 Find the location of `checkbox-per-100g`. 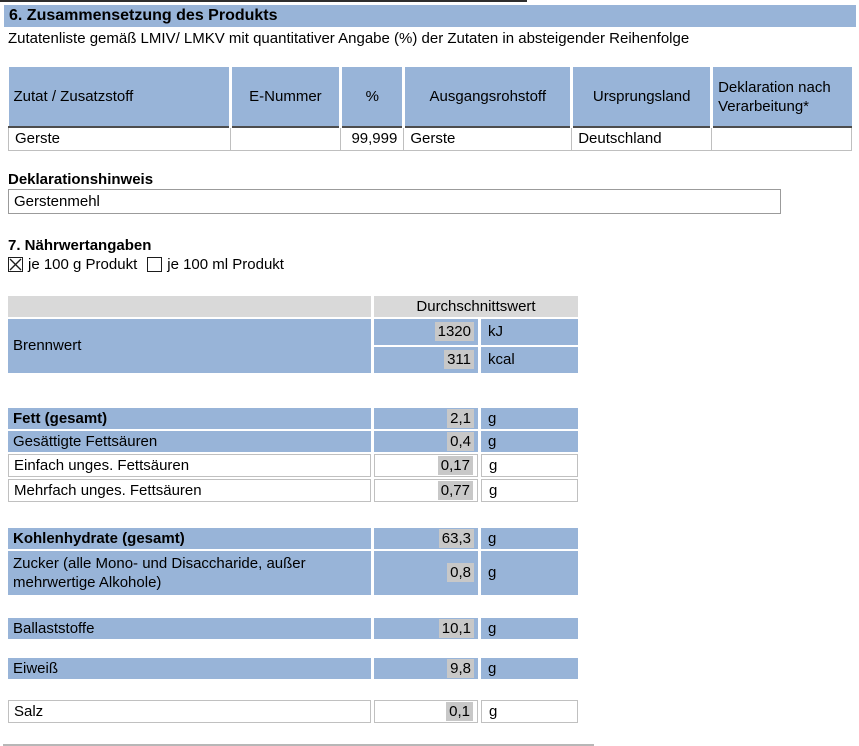

checkbox-per-100g is located at coordinates (15, 264).